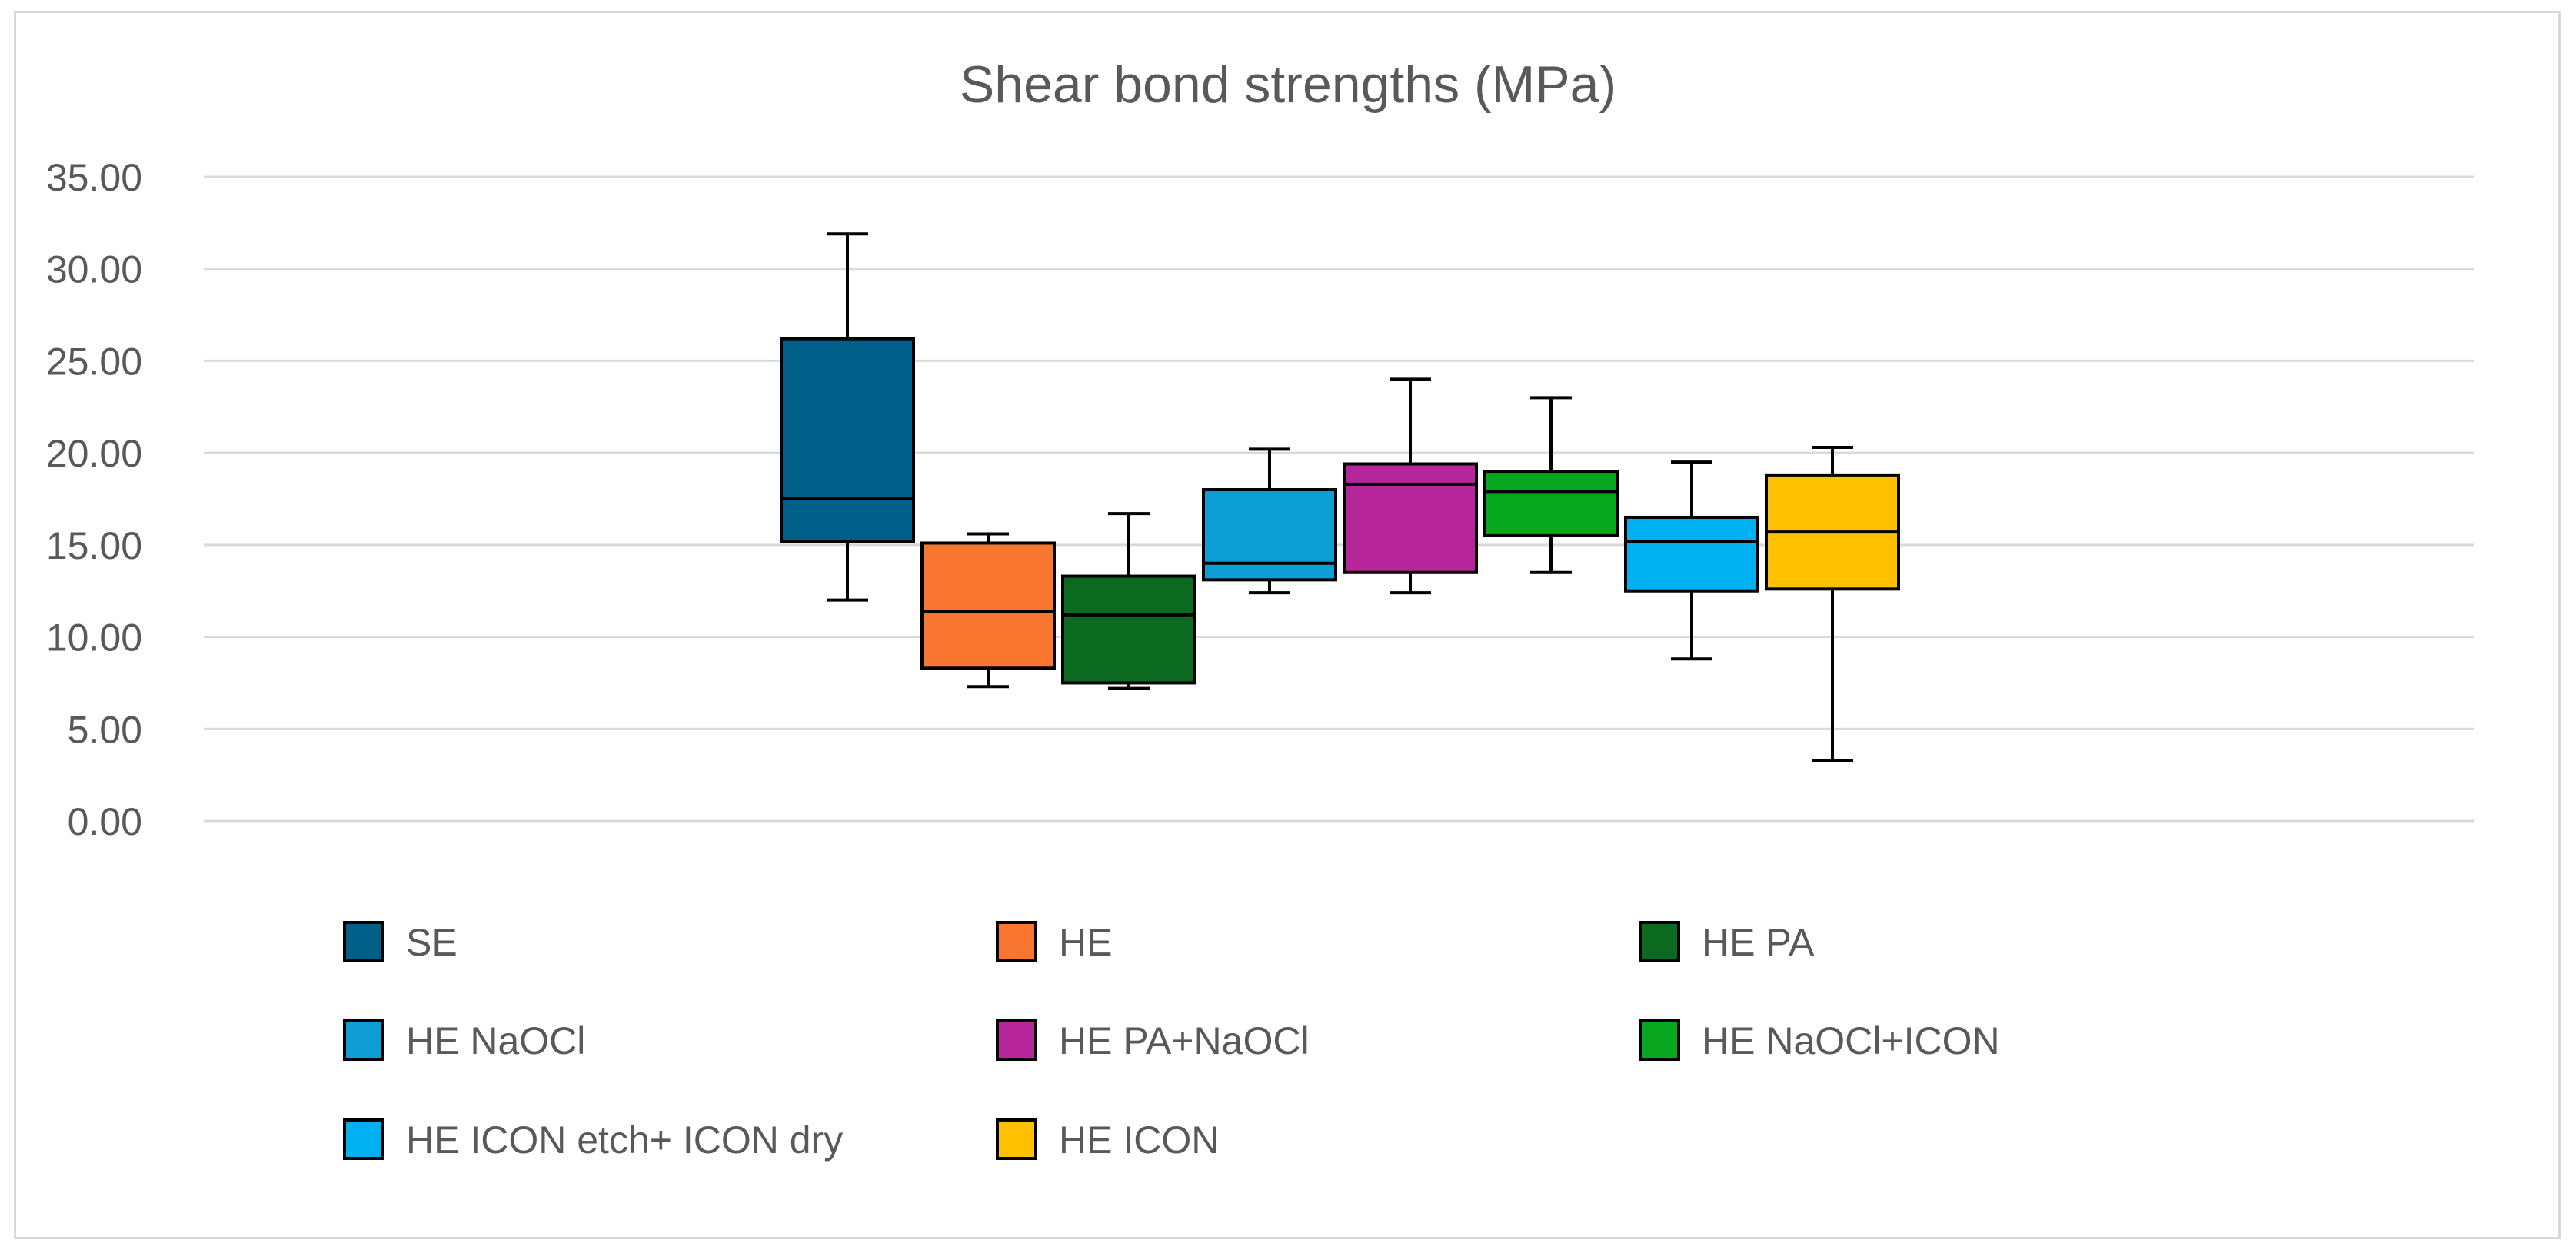 The height and width of the screenshot is (1253, 2576). Describe the element at coordinates (1085, 942) in the screenshot. I see `legend-label: HE` at that location.